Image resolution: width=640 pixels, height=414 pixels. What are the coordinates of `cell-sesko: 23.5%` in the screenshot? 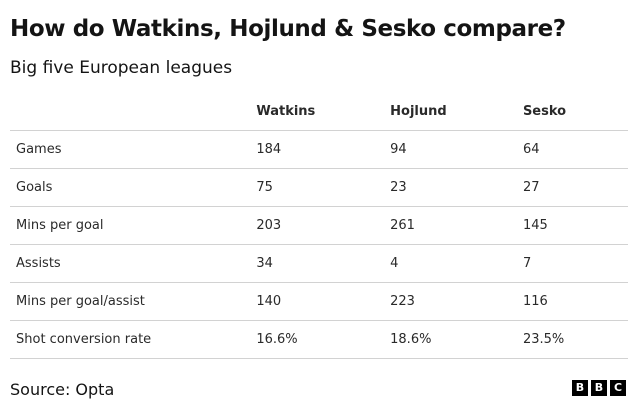 It's located at (575, 339).